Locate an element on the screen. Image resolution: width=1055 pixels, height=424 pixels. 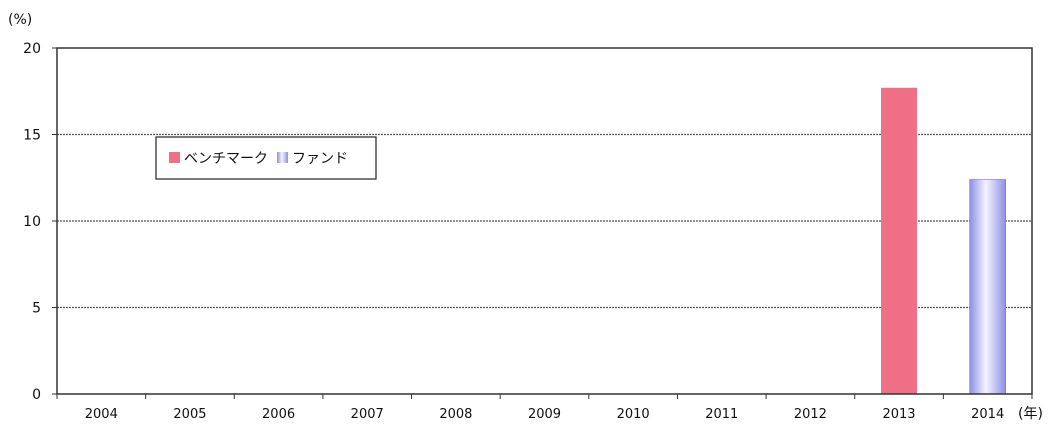
x-tick-label-2005: 2005 is located at coordinates (189, 414).